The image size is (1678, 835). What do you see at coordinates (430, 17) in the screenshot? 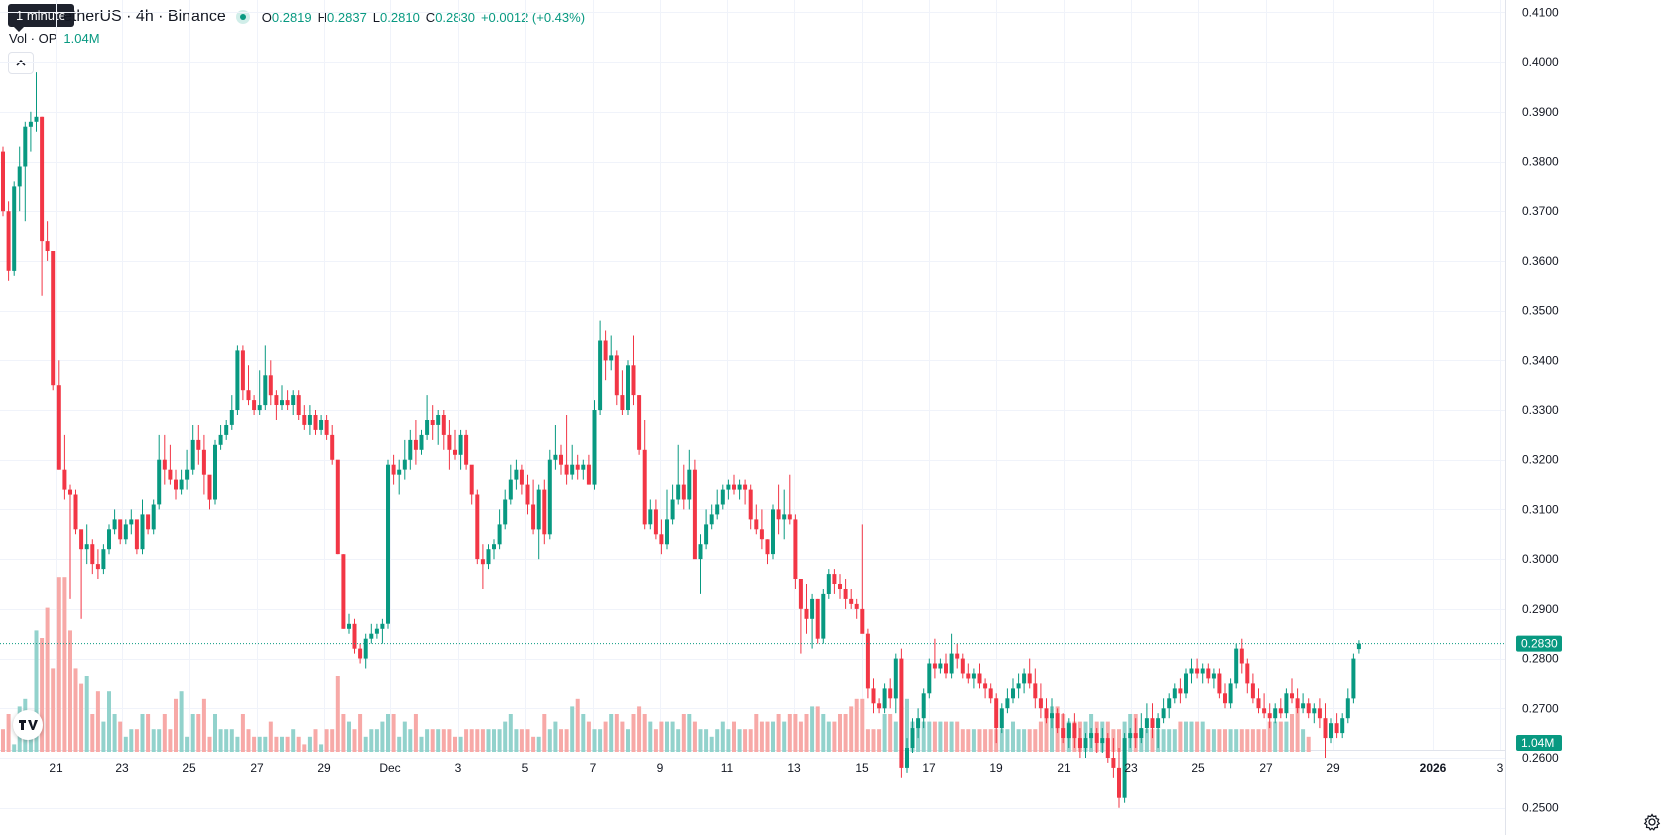
I see `close-label: C` at bounding box center [430, 17].